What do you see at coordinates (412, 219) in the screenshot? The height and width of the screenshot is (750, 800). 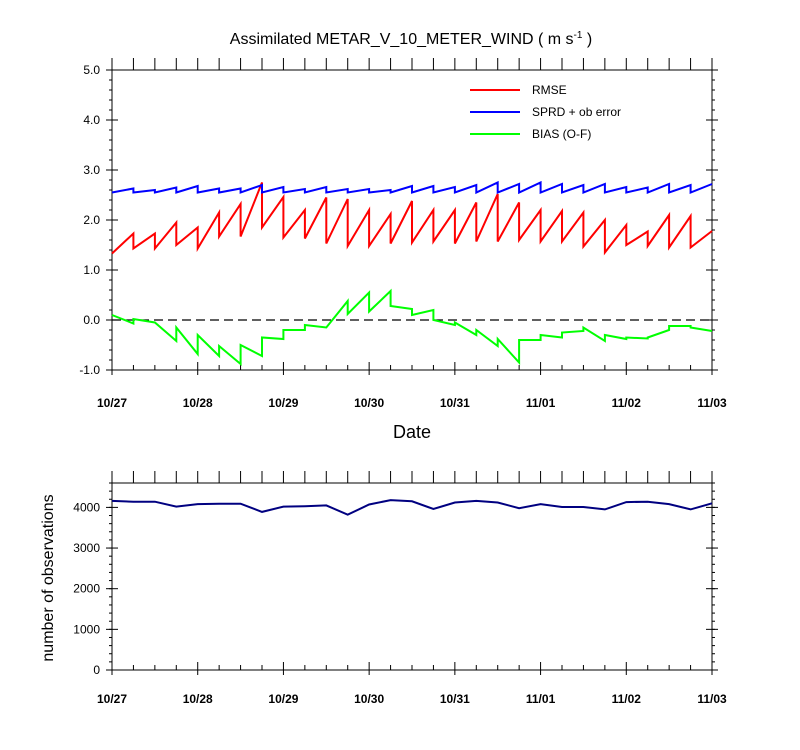 I see `series-line-rmse` at bounding box center [412, 219].